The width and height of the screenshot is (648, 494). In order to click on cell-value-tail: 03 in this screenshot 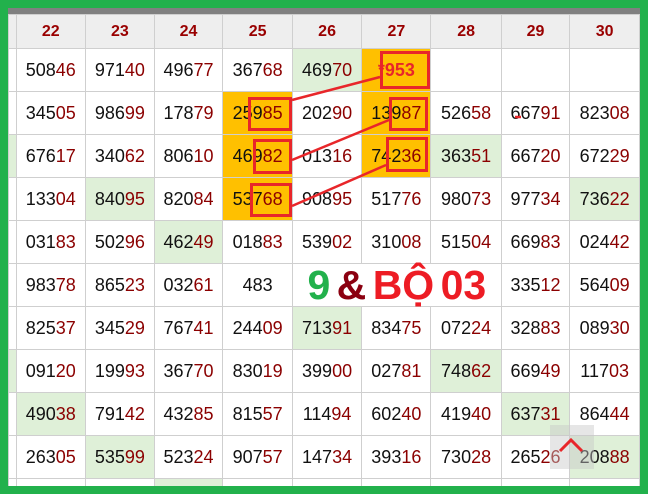, I will do `click(619, 370)`.